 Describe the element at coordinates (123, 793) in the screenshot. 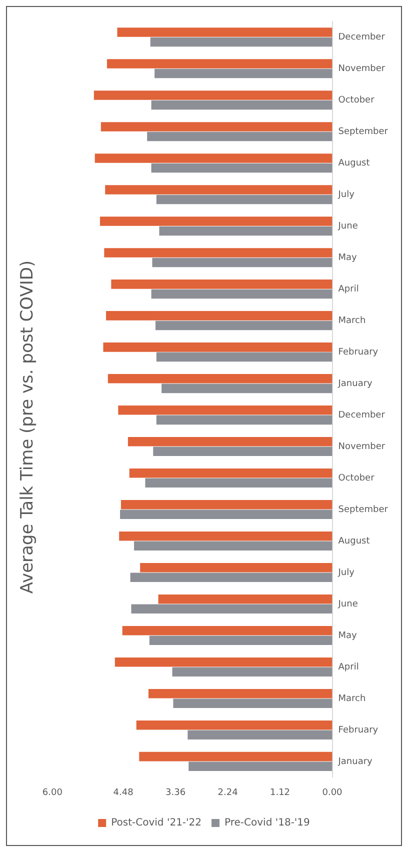

I see `x-tick-label: 4.48` at that location.